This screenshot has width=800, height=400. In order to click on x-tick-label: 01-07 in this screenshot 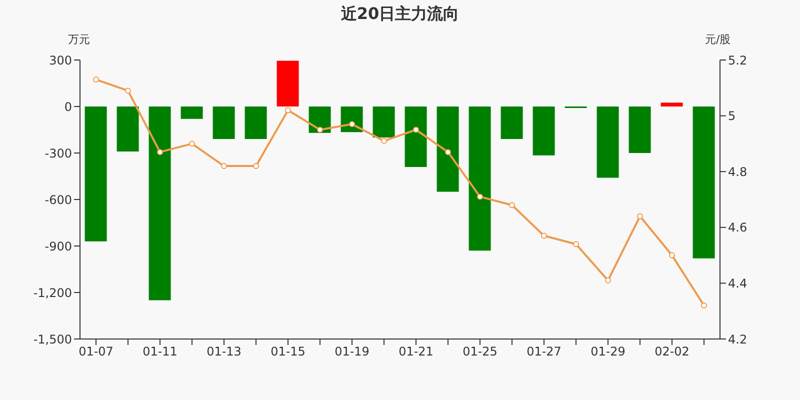, I will do `click(96, 351)`.